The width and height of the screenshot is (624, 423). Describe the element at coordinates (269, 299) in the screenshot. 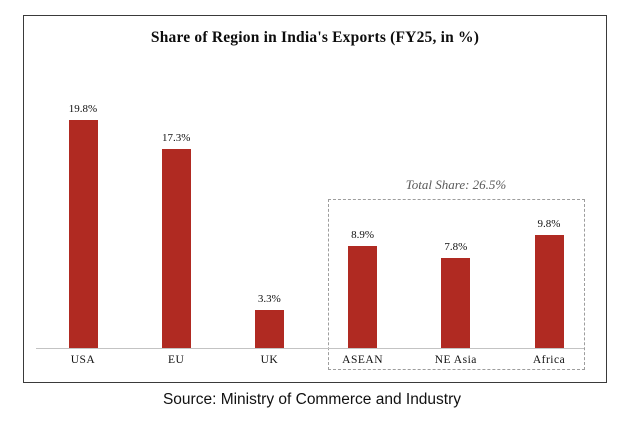

I see `bar-value-label: 3.3%` at that location.